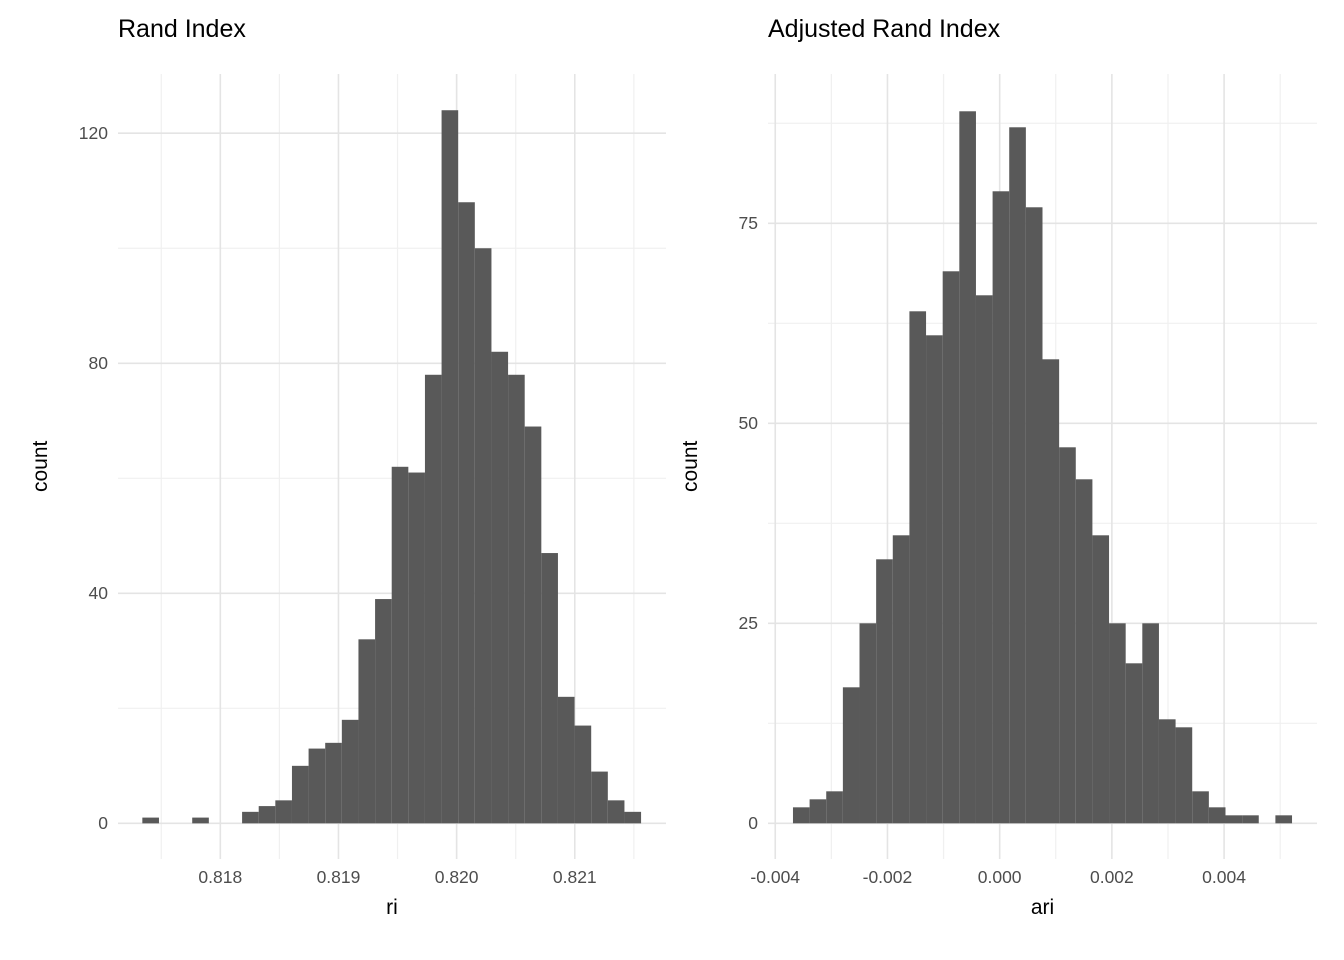  Describe the element at coordinates (456, 877) in the screenshot. I see `x-tick-label: 0.820` at that location.